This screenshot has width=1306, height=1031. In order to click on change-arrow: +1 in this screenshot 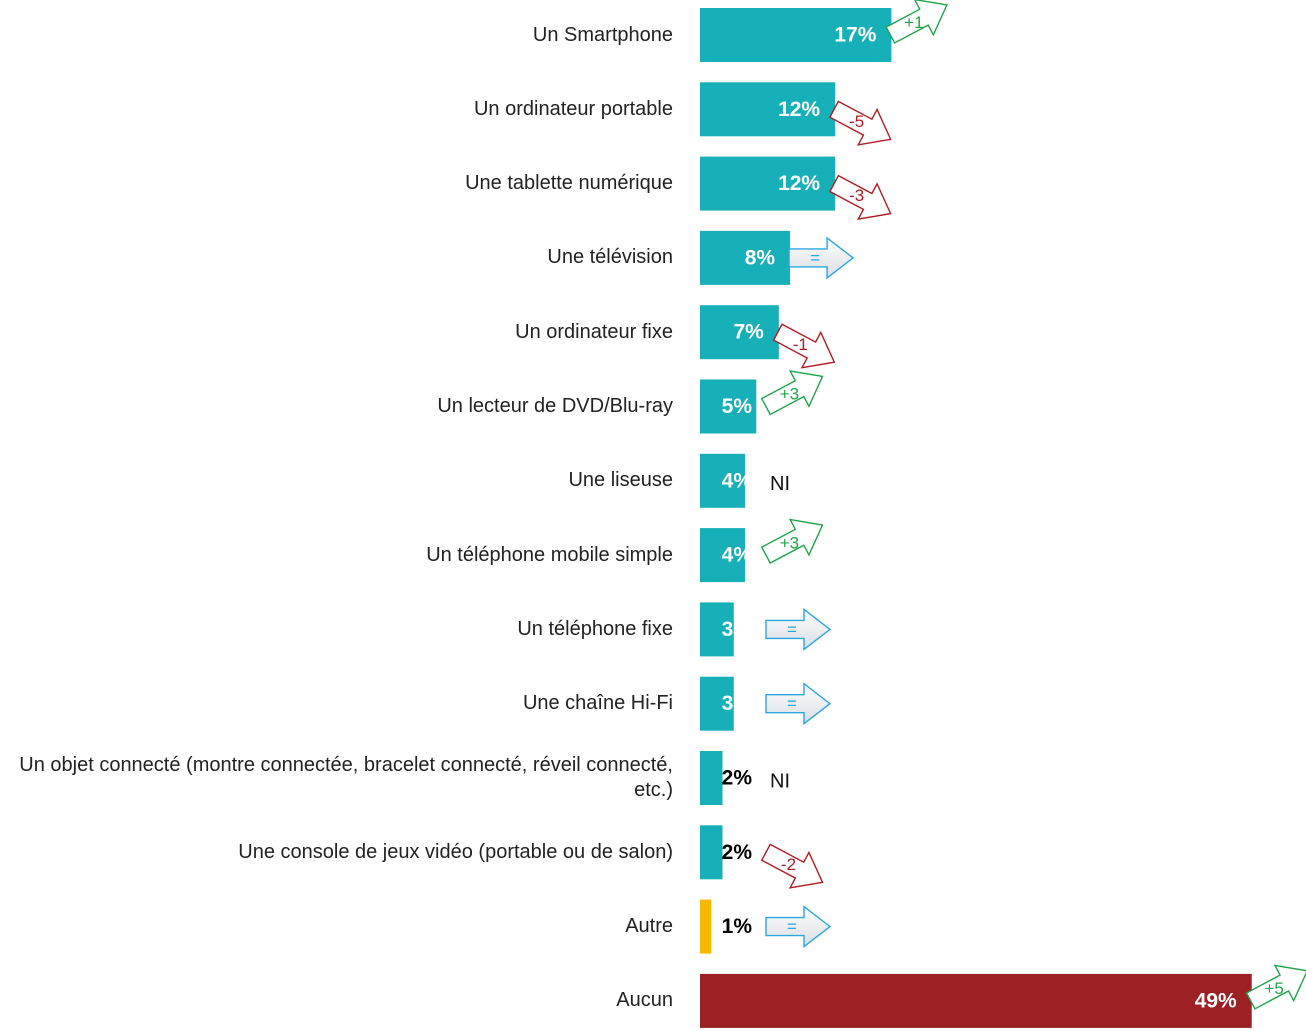, I will do `click(916, 22)`.